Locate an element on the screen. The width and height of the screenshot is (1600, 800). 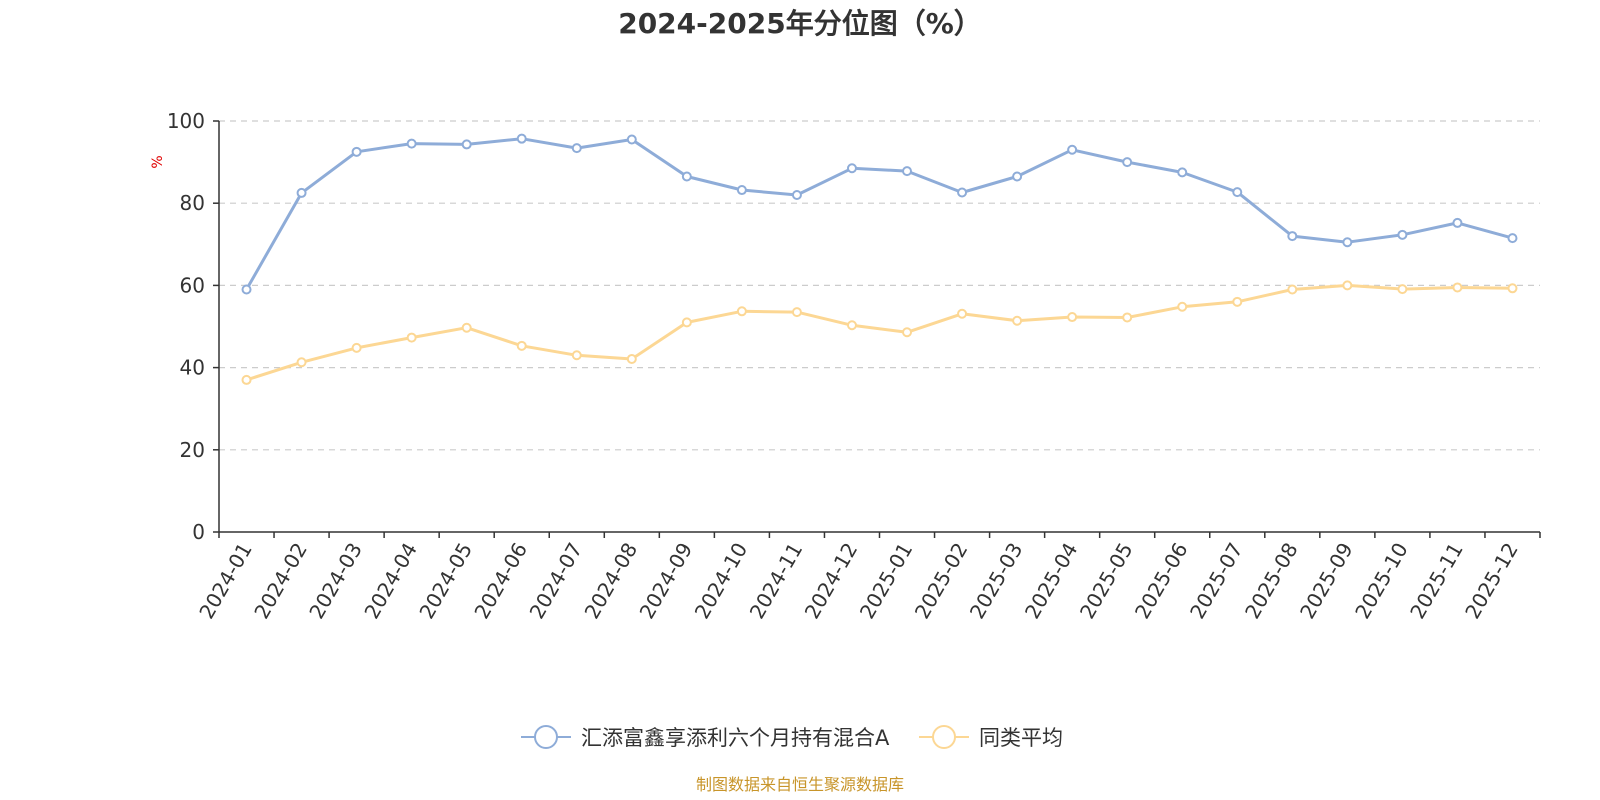
x-tick-label: 2025-12 is located at coordinates (1491, 581).